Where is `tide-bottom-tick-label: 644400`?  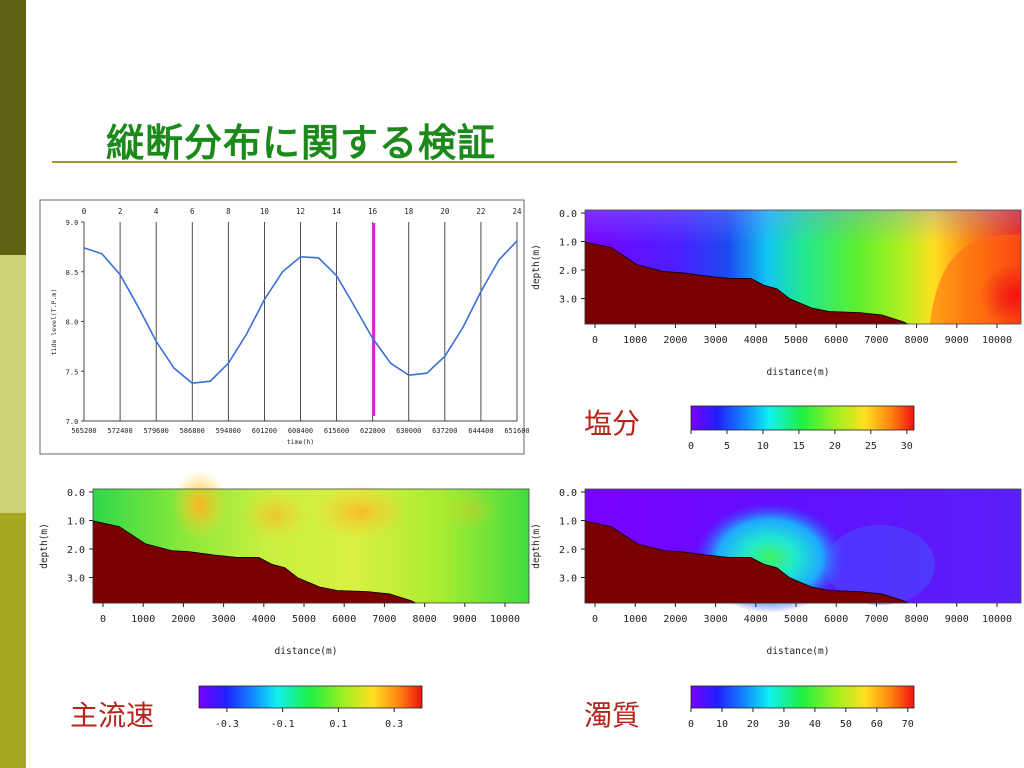
tide-bottom-tick-label: 644400 is located at coordinates (480, 431).